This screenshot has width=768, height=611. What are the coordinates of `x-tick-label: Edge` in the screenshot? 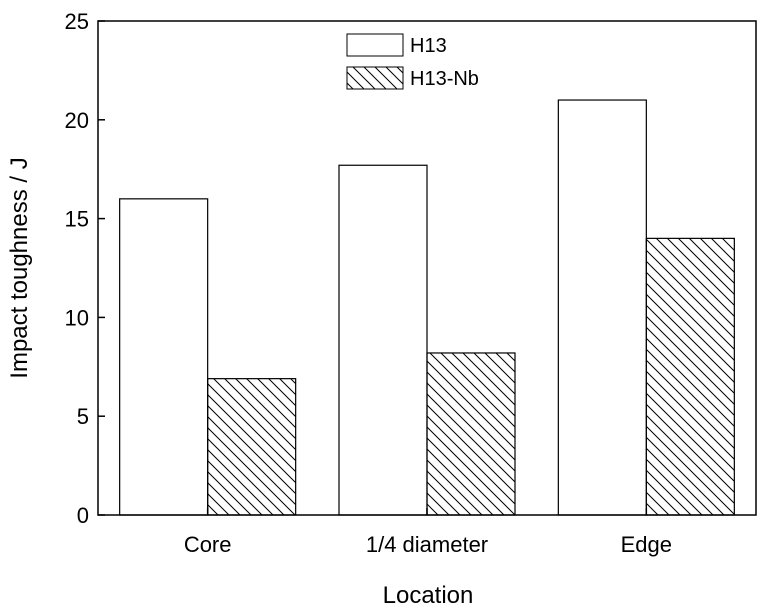 It's located at (646, 544).